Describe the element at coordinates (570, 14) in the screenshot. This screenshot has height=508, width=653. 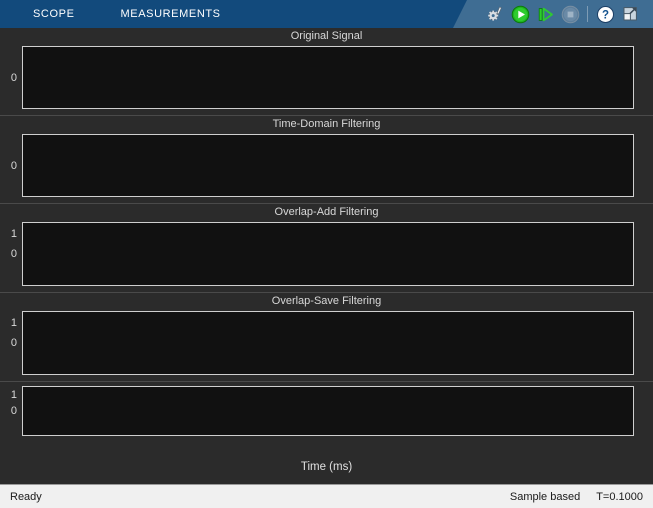
I see `stop-icon` at that location.